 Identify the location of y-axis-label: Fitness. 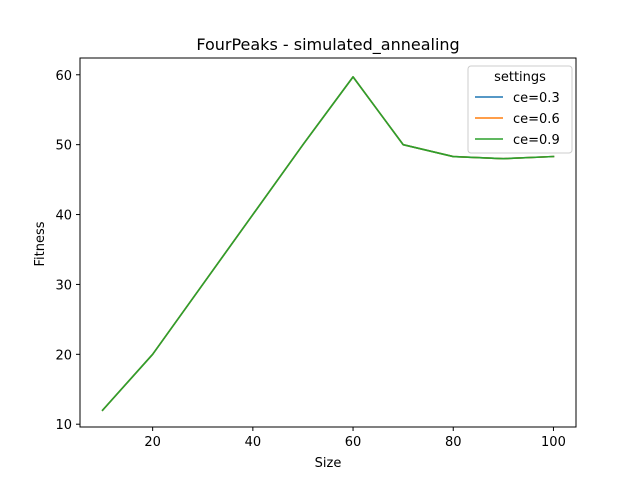
(40, 243).